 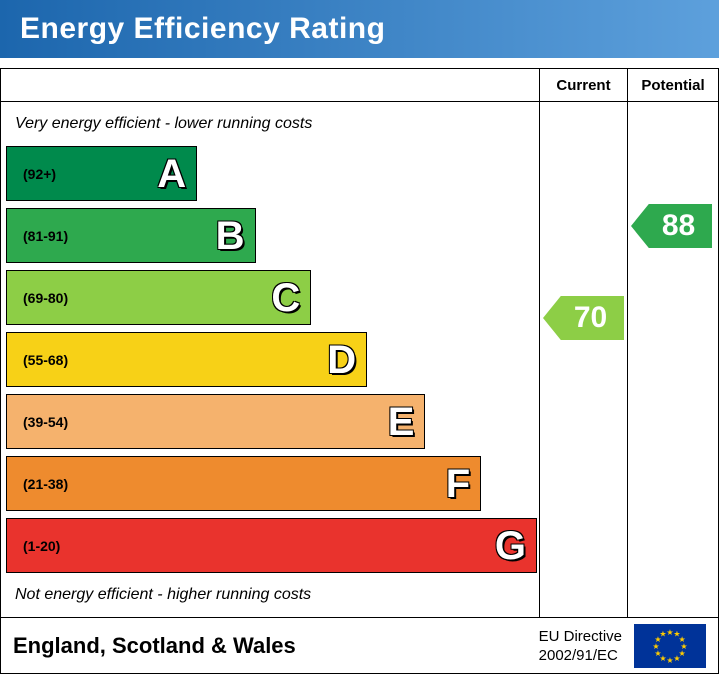 I want to click on potential-rating-arrow: 88, so click(x=671, y=226).